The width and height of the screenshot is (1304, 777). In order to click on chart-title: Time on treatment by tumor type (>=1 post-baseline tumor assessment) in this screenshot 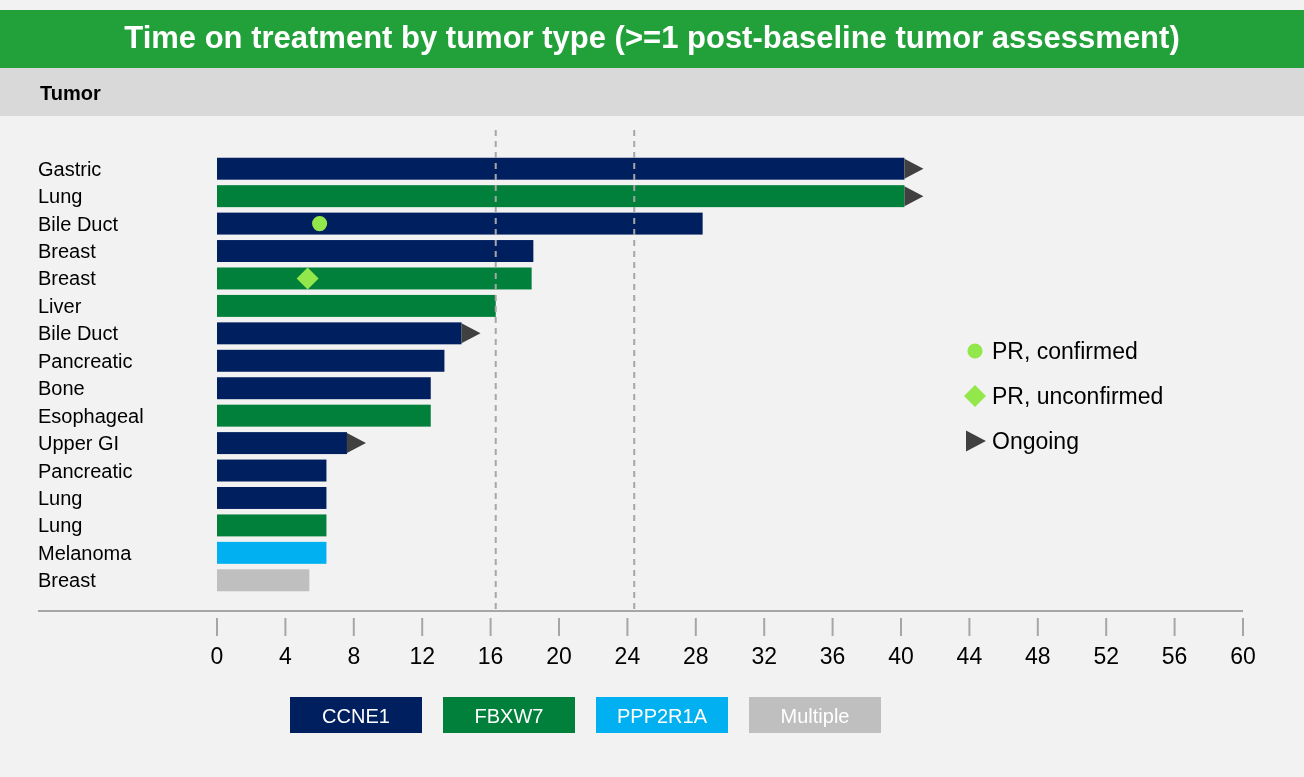, I will do `click(652, 37)`.